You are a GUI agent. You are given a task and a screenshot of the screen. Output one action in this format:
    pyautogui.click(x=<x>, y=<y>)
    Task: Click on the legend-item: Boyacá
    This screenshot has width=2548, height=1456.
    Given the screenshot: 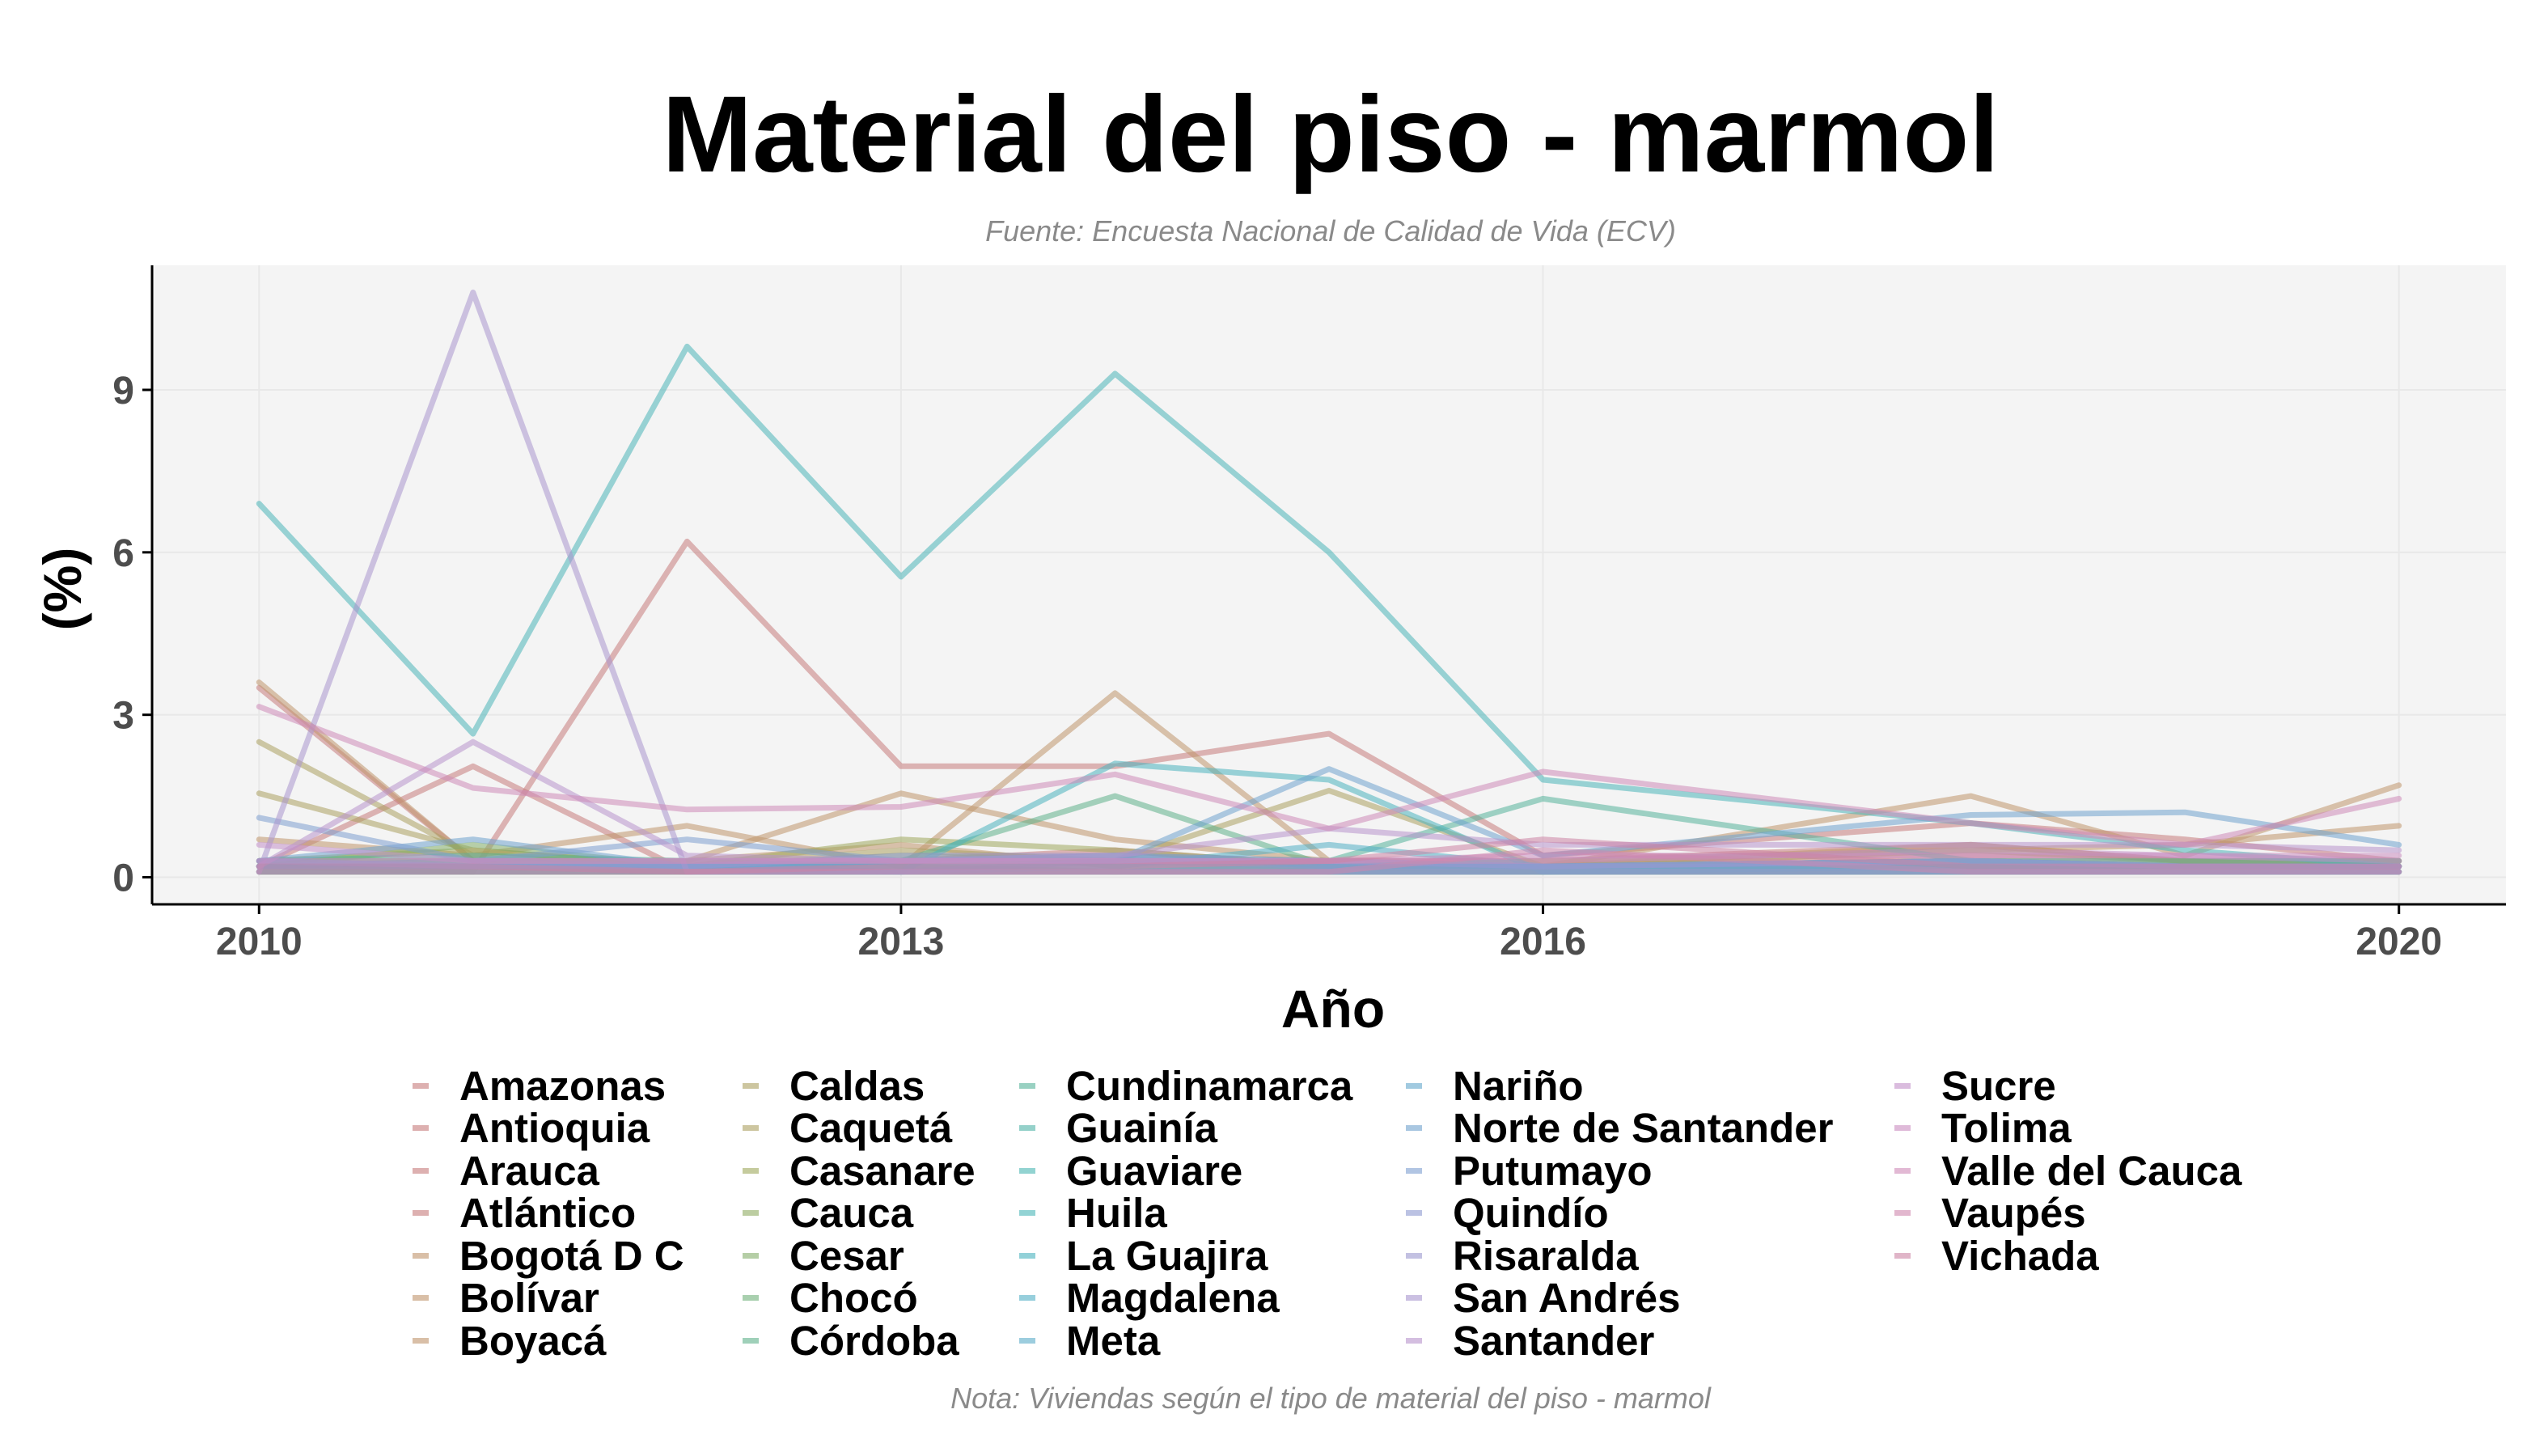 What is the action you would take?
    pyautogui.click(x=548, y=1341)
    